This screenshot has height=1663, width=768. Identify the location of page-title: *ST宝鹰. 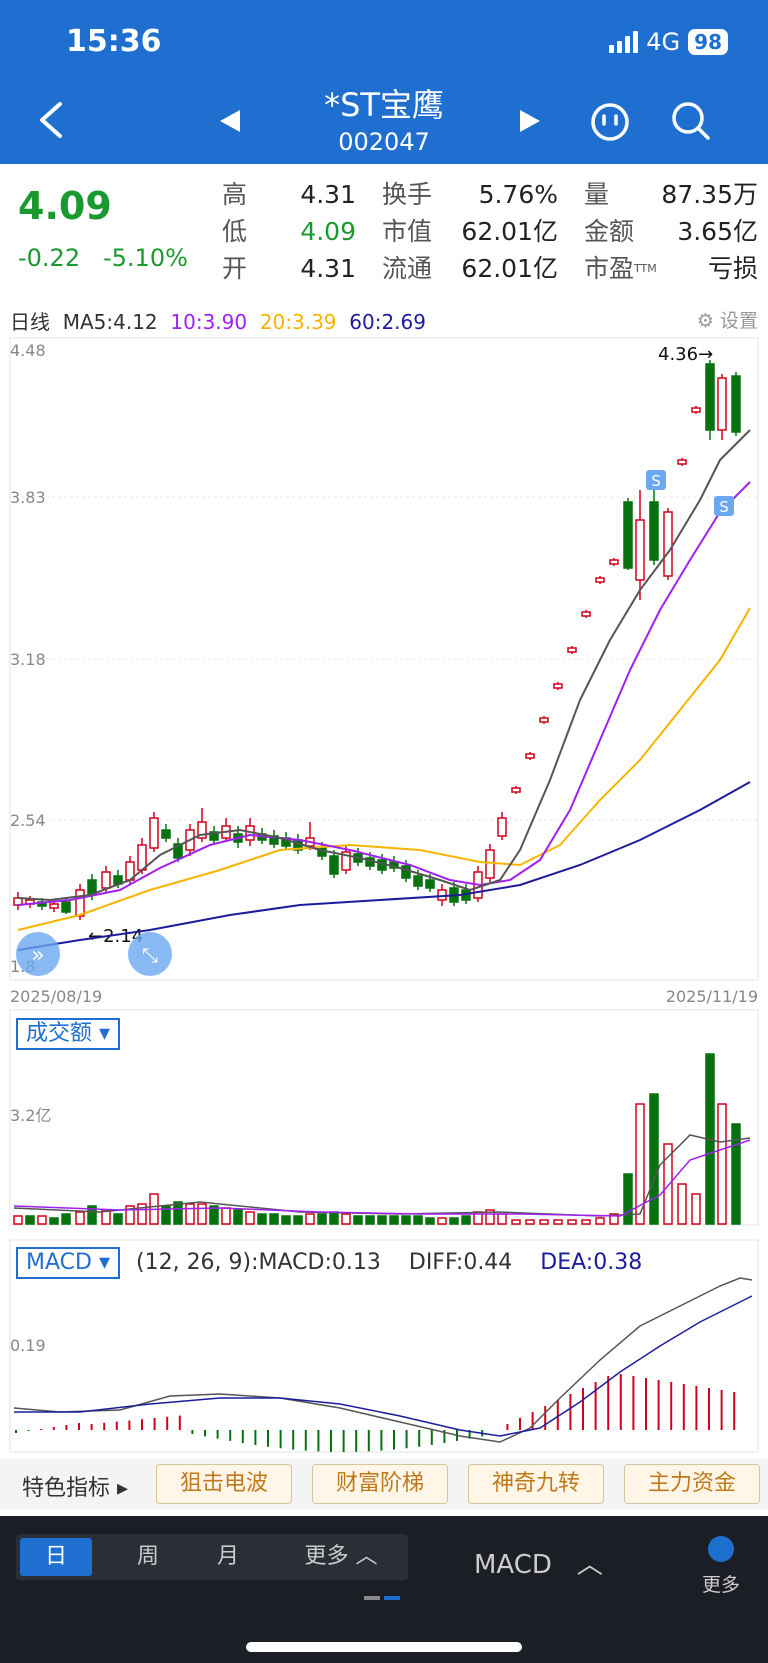
(384, 105).